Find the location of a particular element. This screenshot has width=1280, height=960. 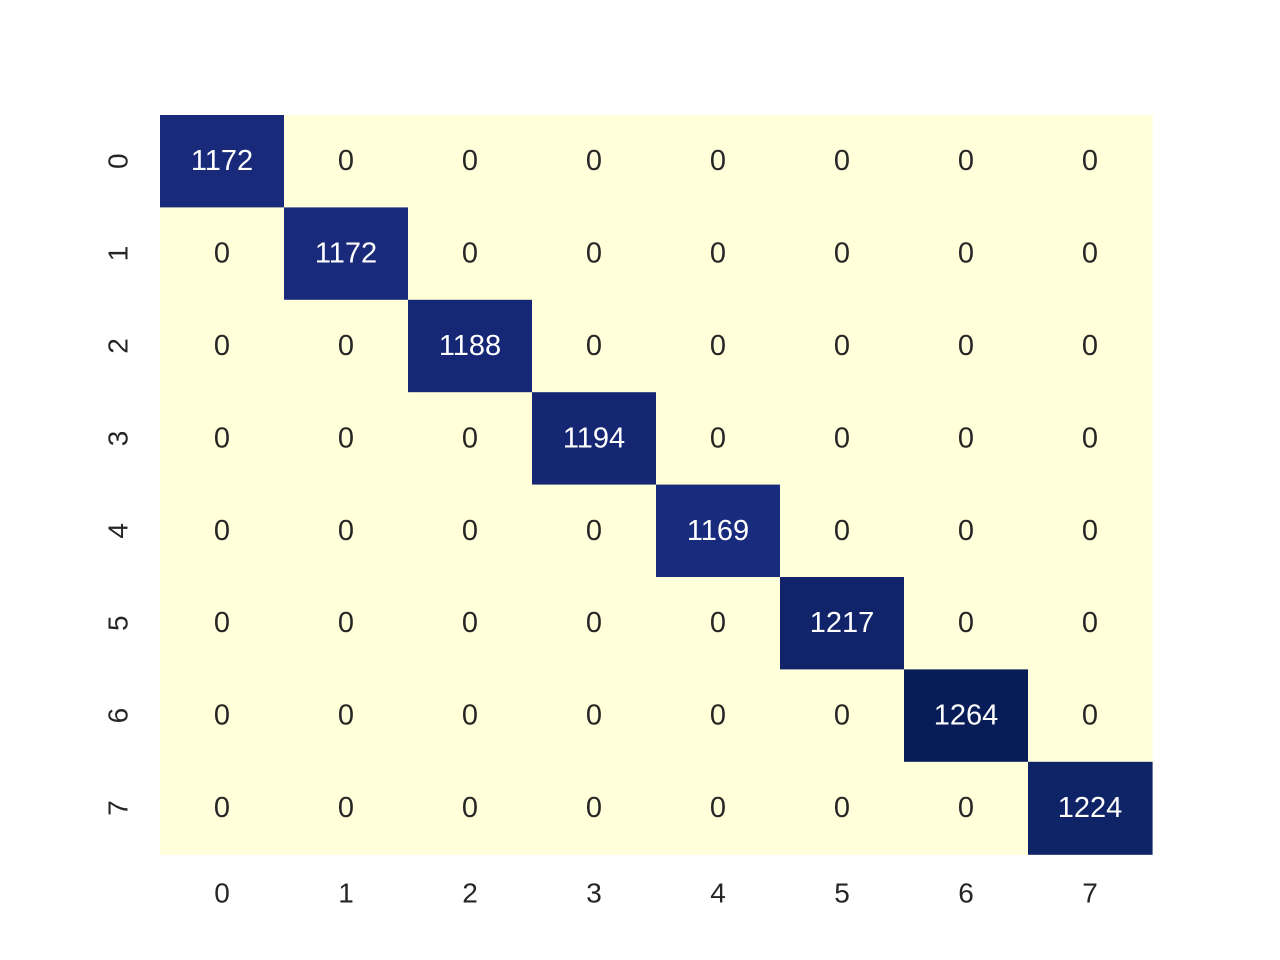

y-tick-label-5: 5 is located at coordinates (118, 623).